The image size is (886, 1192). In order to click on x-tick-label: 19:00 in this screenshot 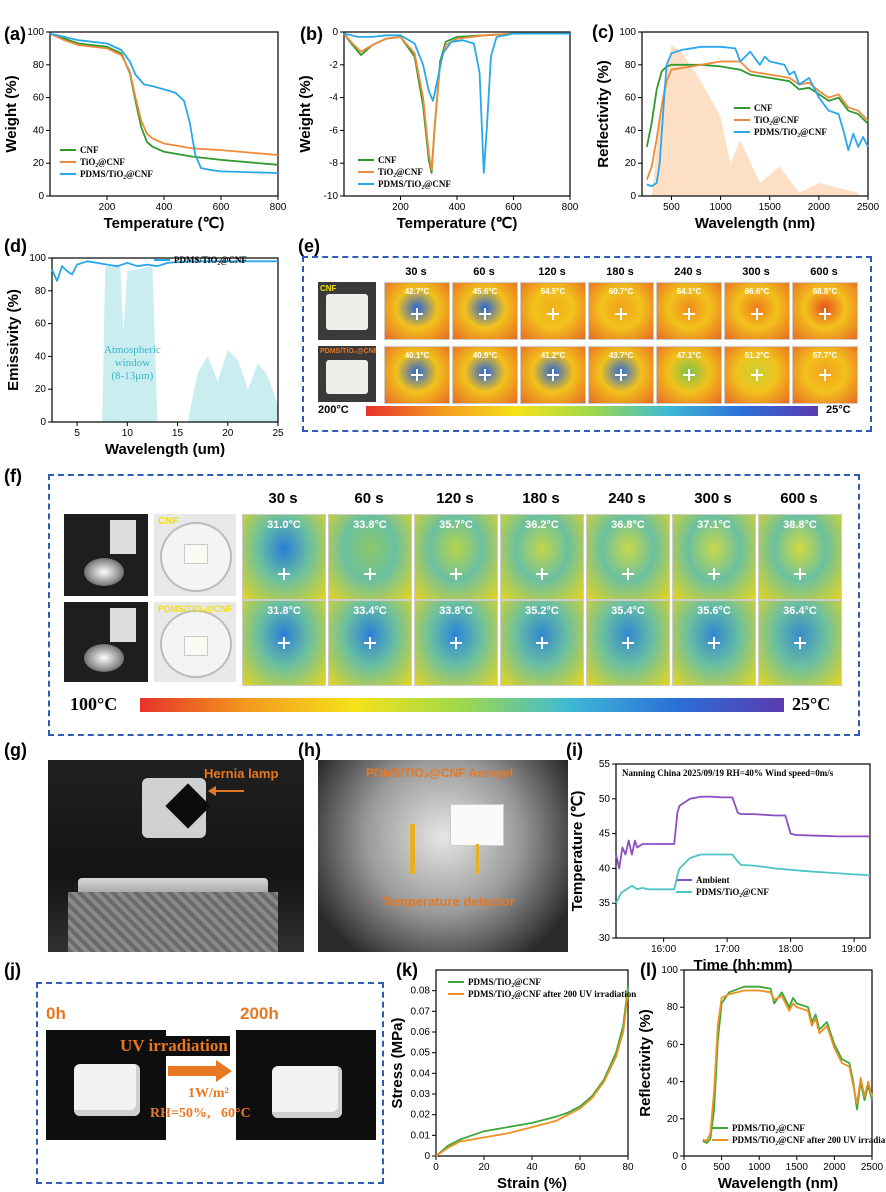, I will do `click(854, 949)`.